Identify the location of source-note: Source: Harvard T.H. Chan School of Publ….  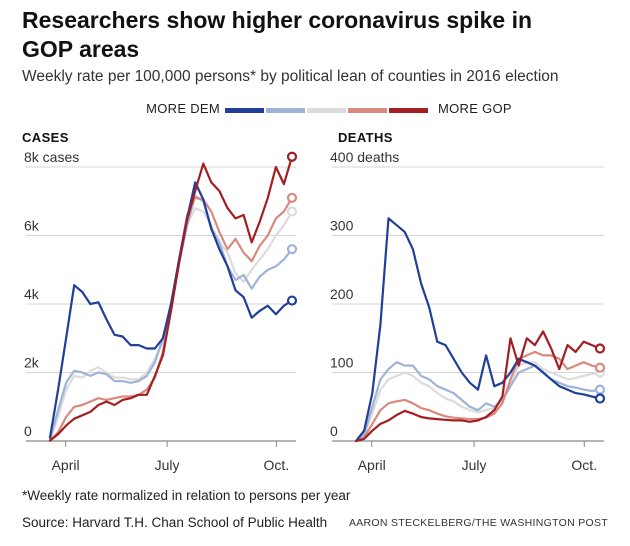
(175, 522).